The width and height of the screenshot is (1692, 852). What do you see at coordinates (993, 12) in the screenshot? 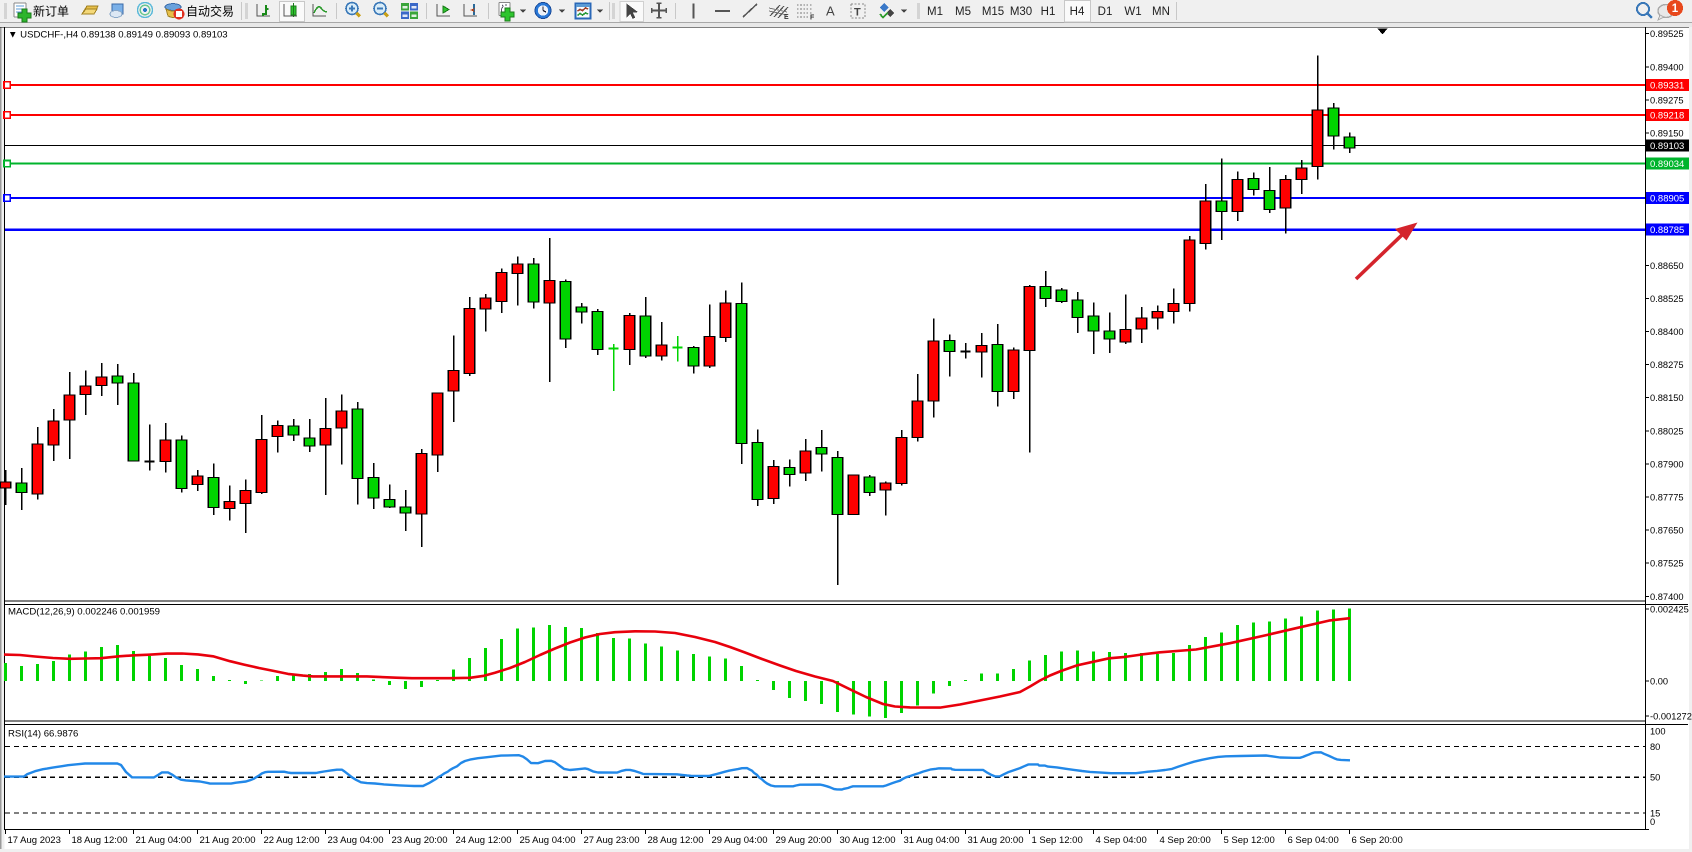
I see `svg-text: M15` at bounding box center [993, 12].